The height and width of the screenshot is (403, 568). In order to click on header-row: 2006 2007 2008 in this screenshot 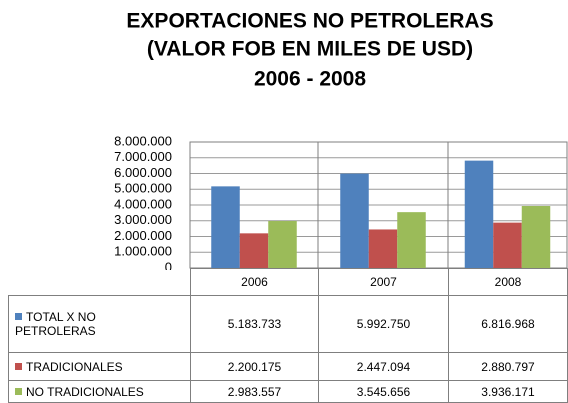, I will do `click(288, 282)`.